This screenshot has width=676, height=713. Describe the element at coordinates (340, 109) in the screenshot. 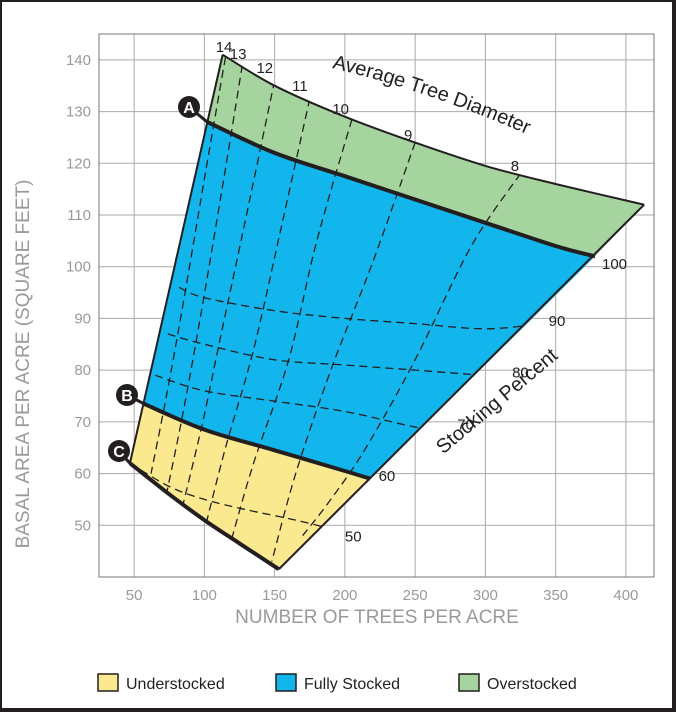

I see `diameter-value-label: 10` at that location.